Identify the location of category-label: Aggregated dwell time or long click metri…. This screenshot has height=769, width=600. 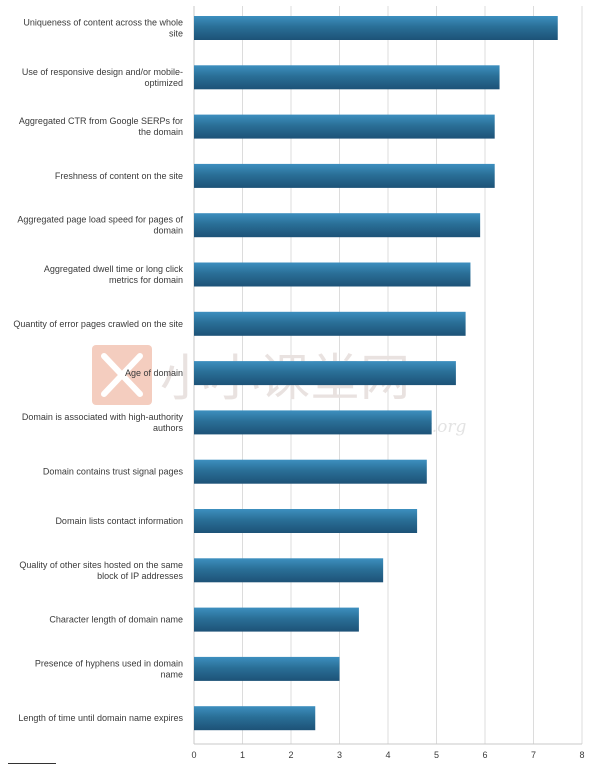
(114, 274).